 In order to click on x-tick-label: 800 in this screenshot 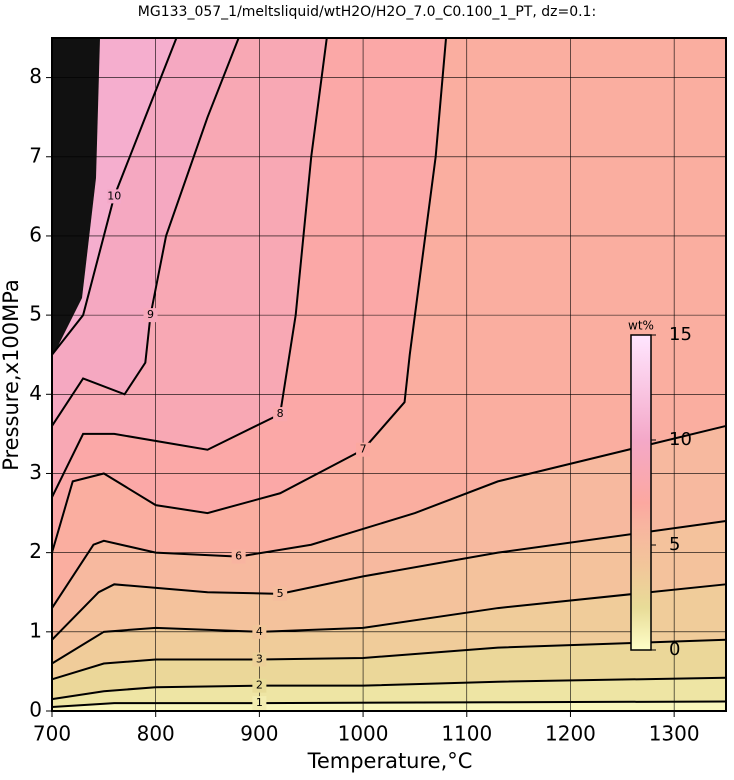, I will do `click(156, 734)`.